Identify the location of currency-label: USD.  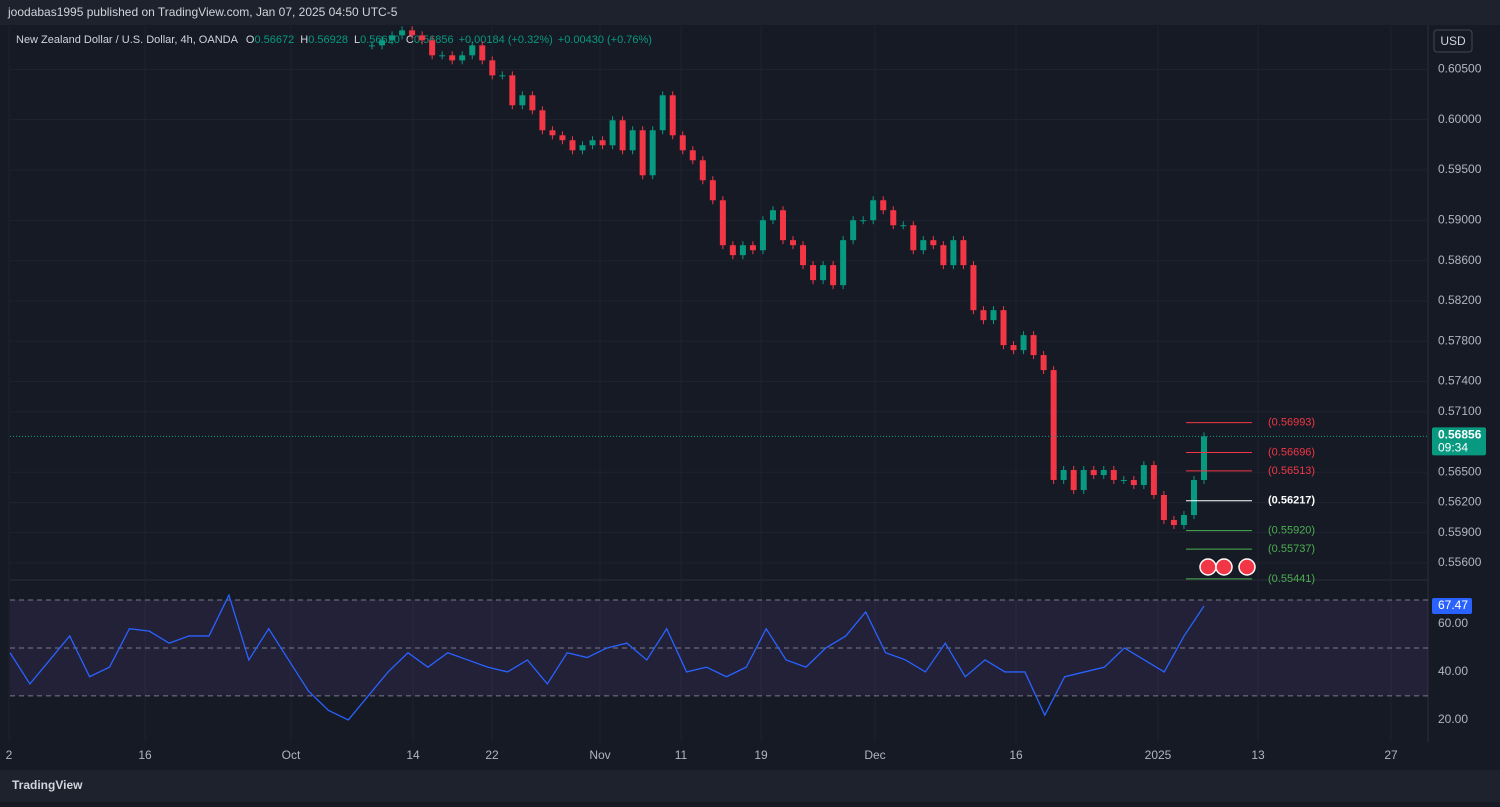
(1453, 41).